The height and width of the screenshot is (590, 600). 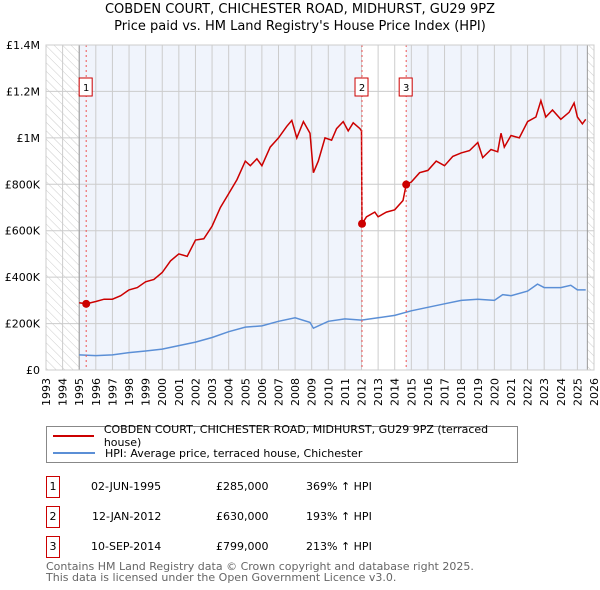 What do you see at coordinates (577, 392) in the screenshot?
I see `x-tick-label: 2025` at bounding box center [577, 392].